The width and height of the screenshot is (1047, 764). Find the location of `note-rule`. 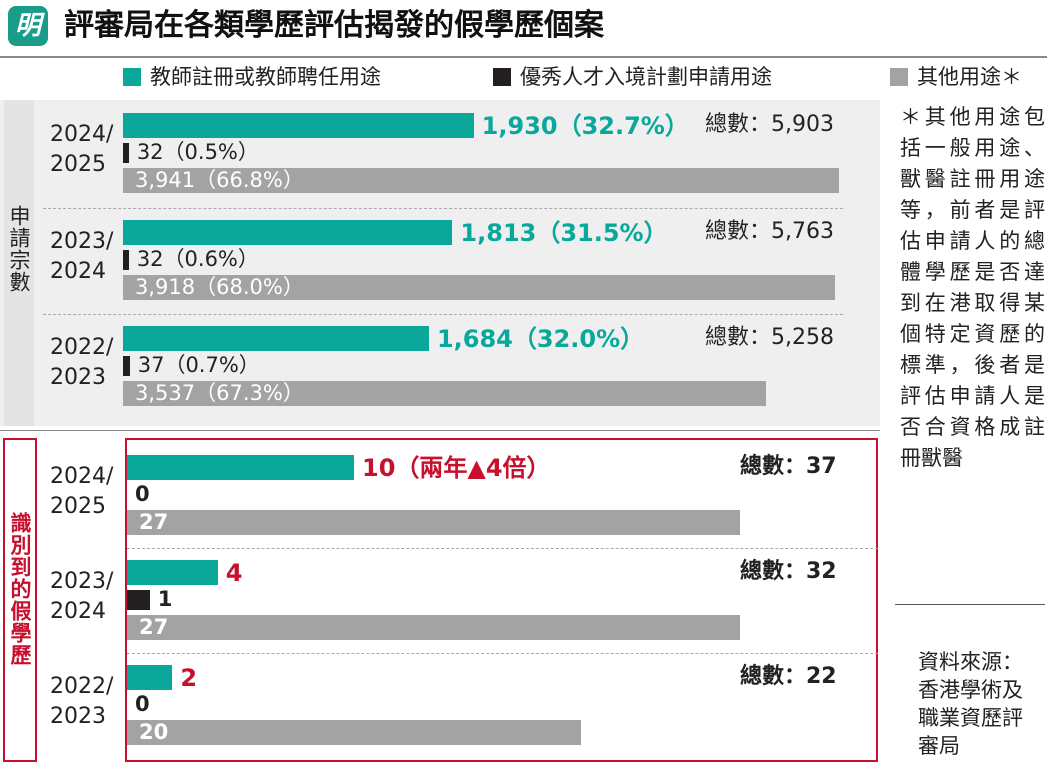

note-rule is located at coordinates (970, 604).